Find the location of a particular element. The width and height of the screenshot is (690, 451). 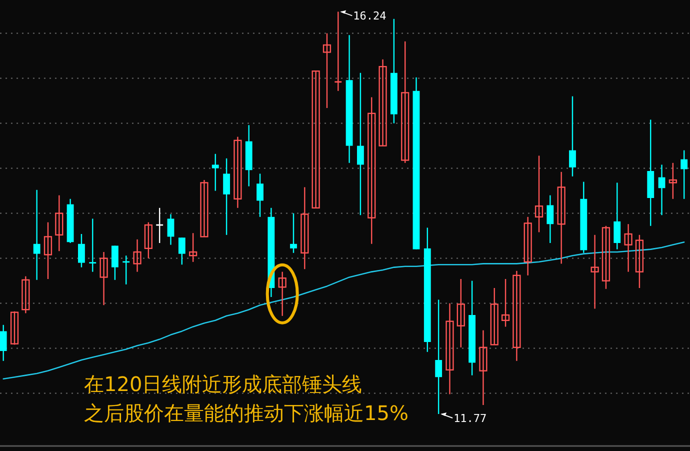

annotation: 之后股价在量能的推动下涨幅近15% is located at coordinates (246, 413).